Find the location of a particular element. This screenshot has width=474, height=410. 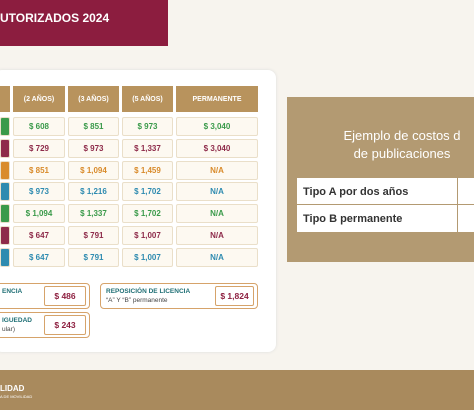

header-cell is located at coordinates (5, 99).